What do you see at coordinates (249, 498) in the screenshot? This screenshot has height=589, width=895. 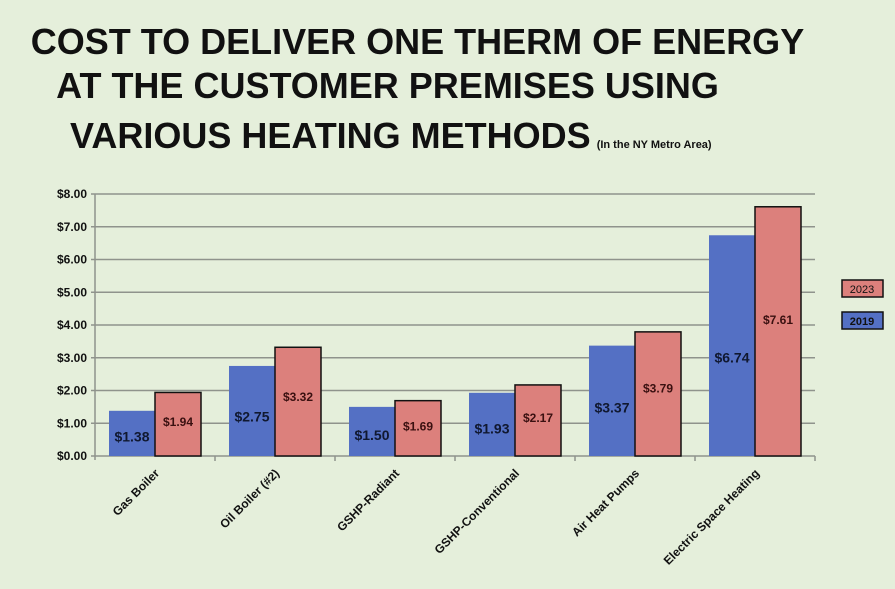 I see `x-tick-label: Oil Boiler (#2)` at bounding box center [249, 498].